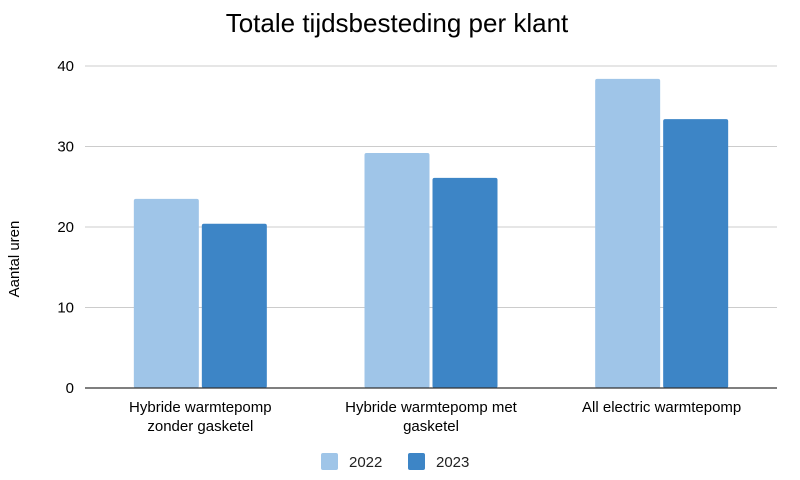 The height and width of the screenshot is (480, 800). Describe the element at coordinates (395, 462) in the screenshot. I see `legend: 2022 2023` at that location.